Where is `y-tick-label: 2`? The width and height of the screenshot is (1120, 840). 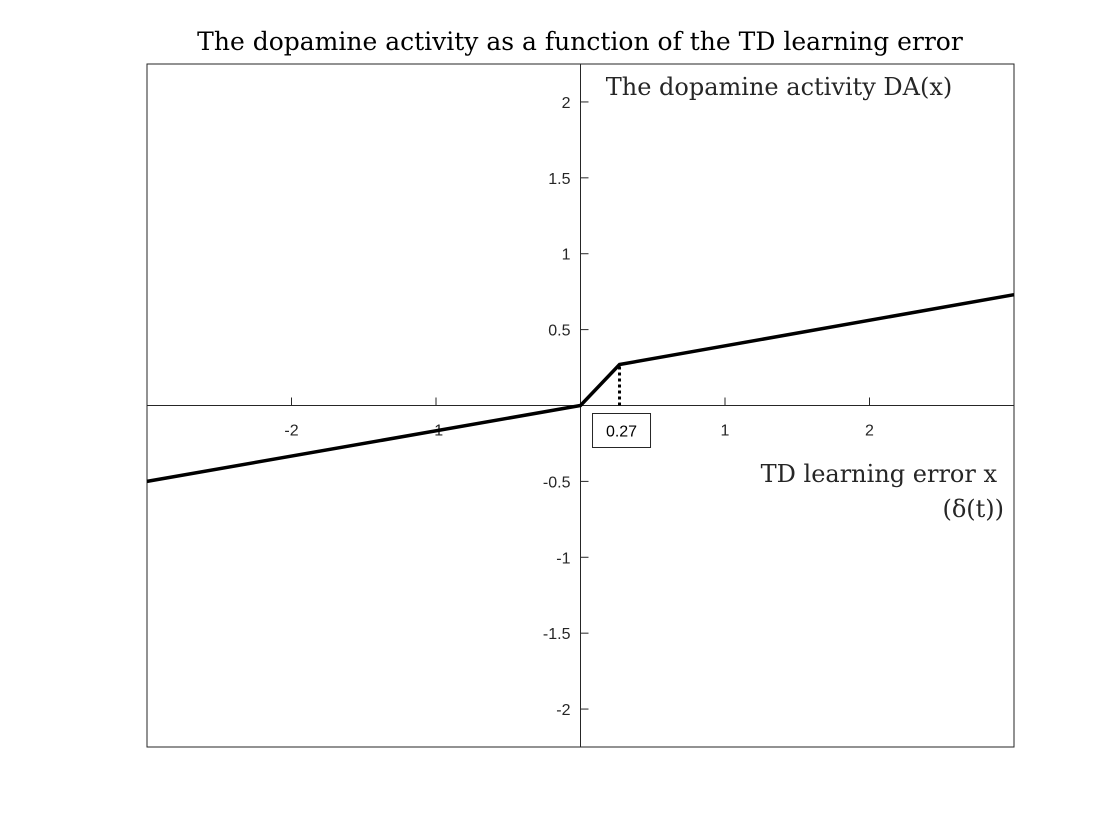
y-tick-label: 2 is located at coordinates (566, 103).